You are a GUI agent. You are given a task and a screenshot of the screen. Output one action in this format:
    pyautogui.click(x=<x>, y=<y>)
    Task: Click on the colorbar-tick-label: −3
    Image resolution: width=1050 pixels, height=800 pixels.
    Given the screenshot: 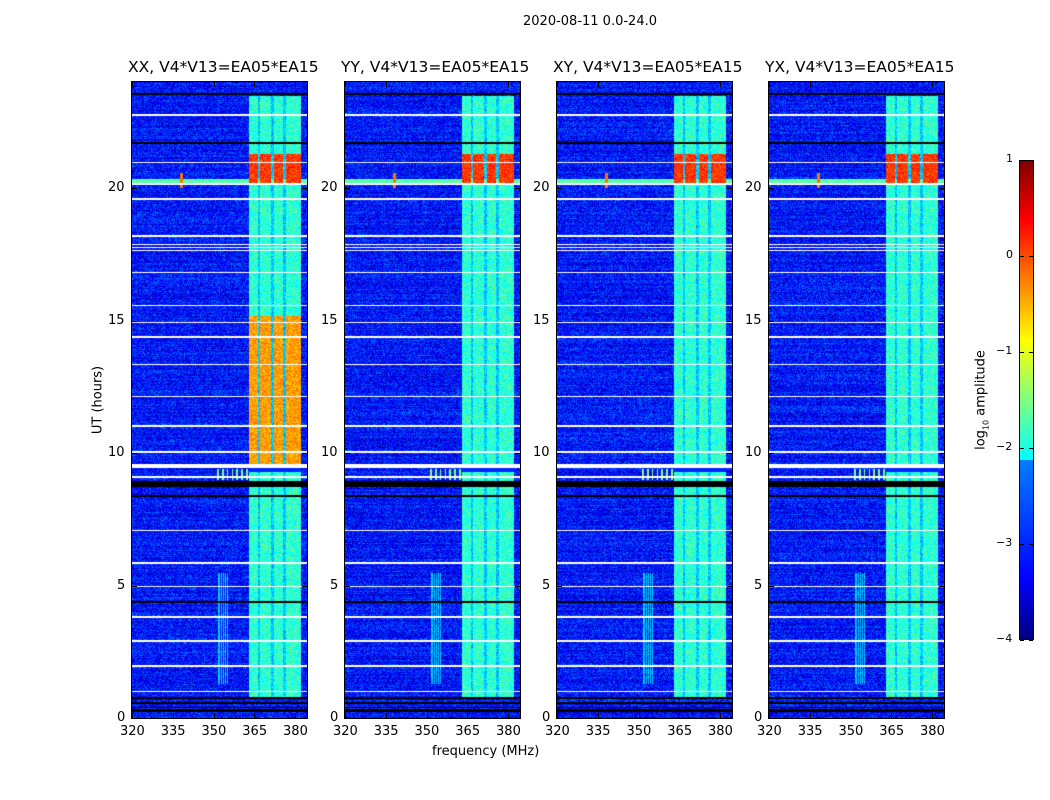 What is the action you would take?
    pyautogui.click(x=1004, y=542)
    